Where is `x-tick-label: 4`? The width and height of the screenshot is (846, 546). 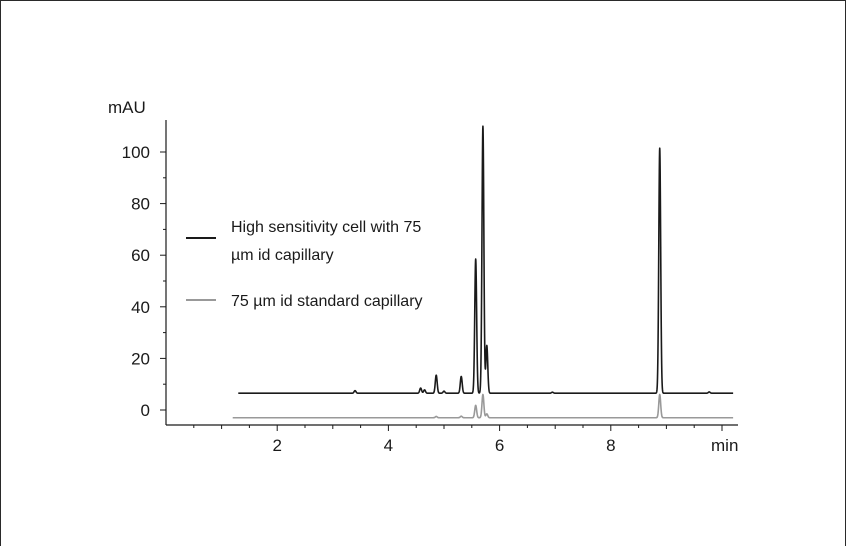 x-tick-label: 4 is located at coordinates (388, 445).